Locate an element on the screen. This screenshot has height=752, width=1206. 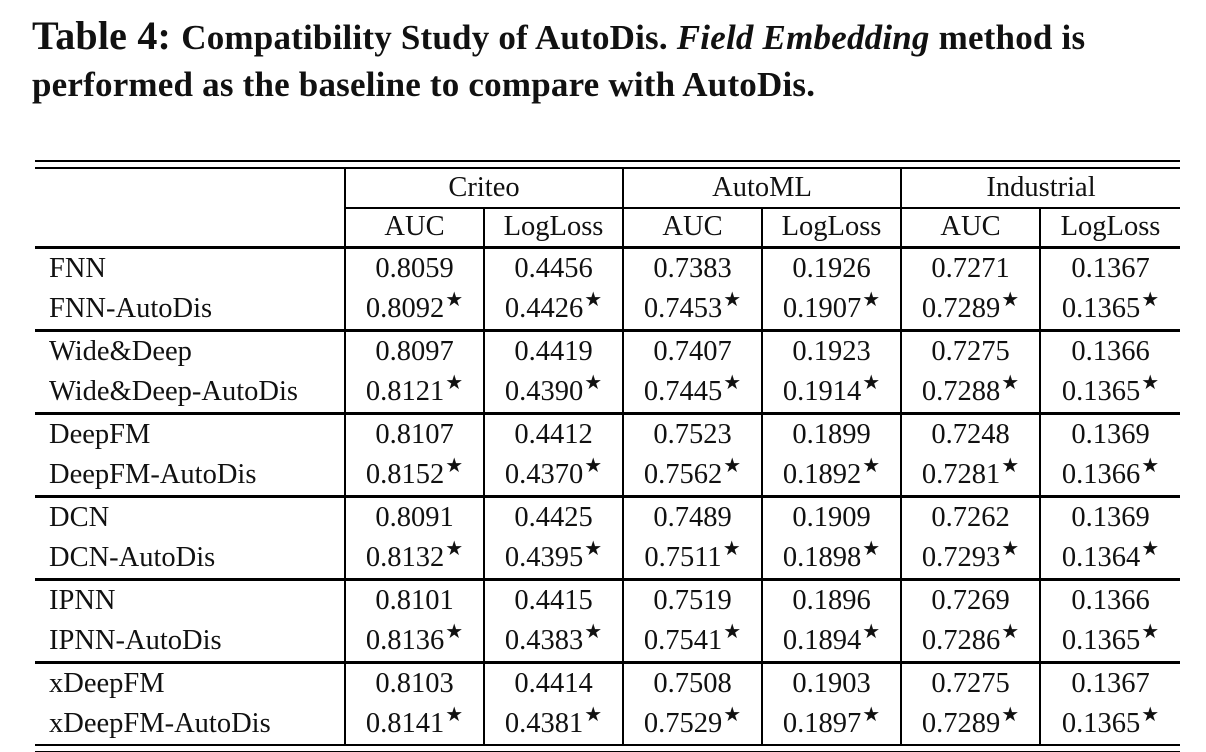
model-label-cell: IPNN-AutoDis is located at coordinates (135, 640).